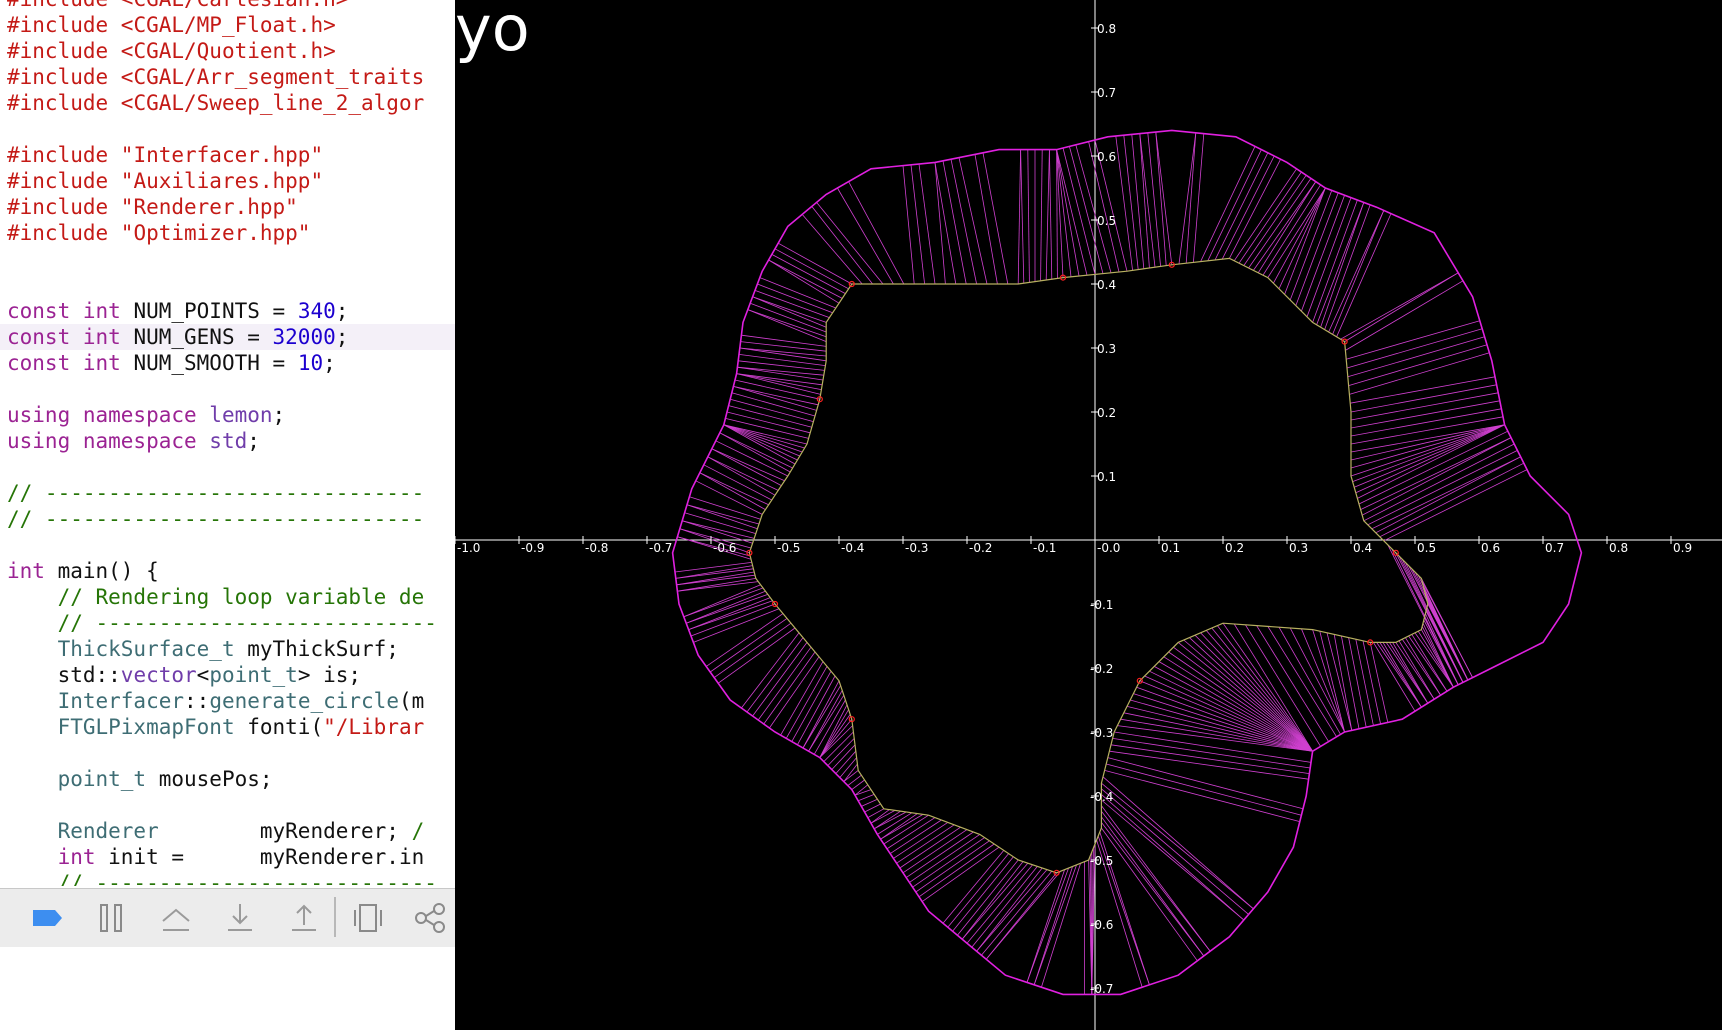 This screenshot has height=1030, width=1722. I want to click on breakpoints-toggle-icon, so click(48, 918).